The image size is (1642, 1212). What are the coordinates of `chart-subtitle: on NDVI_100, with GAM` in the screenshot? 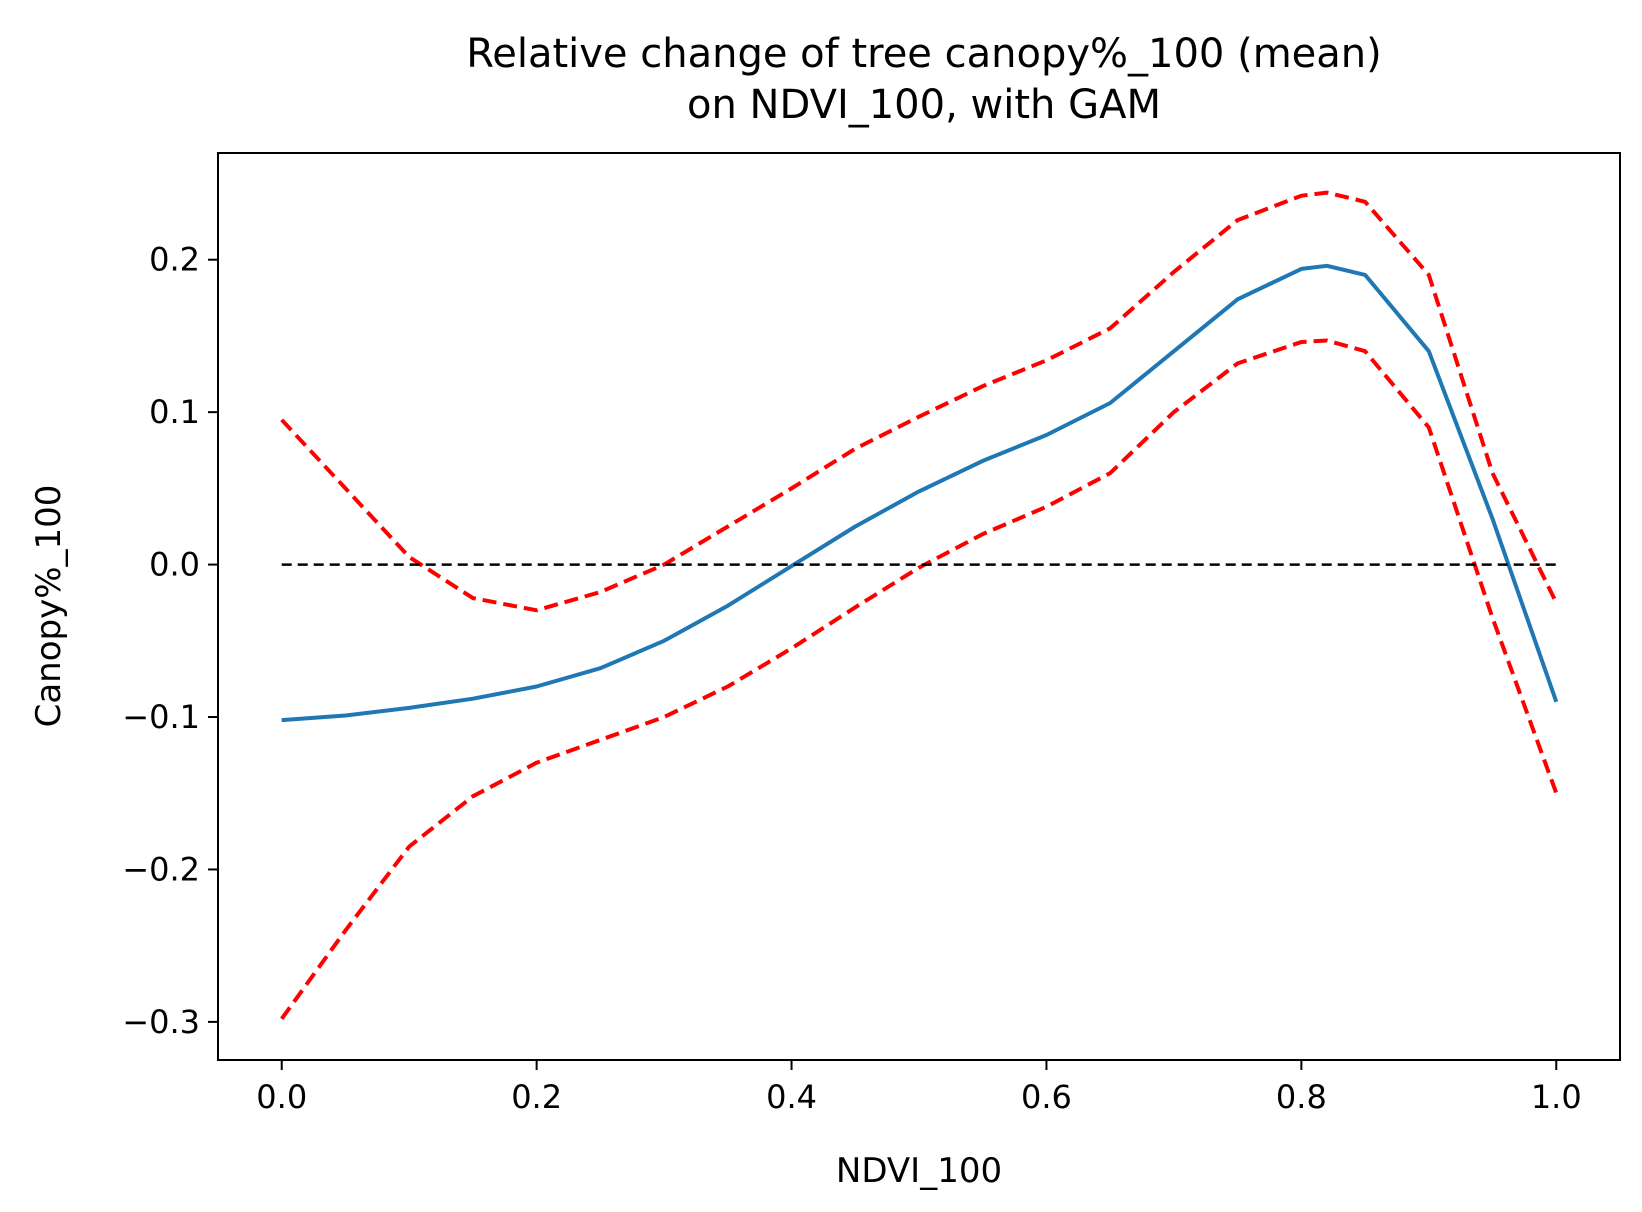 It's located at (924, 105).